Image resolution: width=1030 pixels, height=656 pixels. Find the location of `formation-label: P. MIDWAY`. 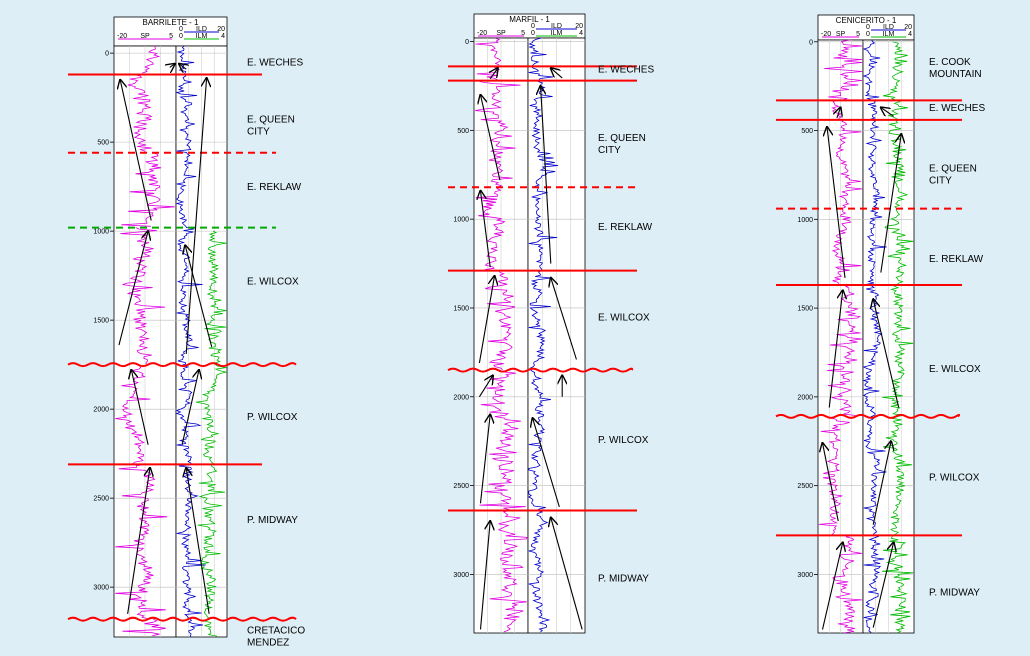

formation-label: P. MIDWAY is located at coordinates (272, 520).